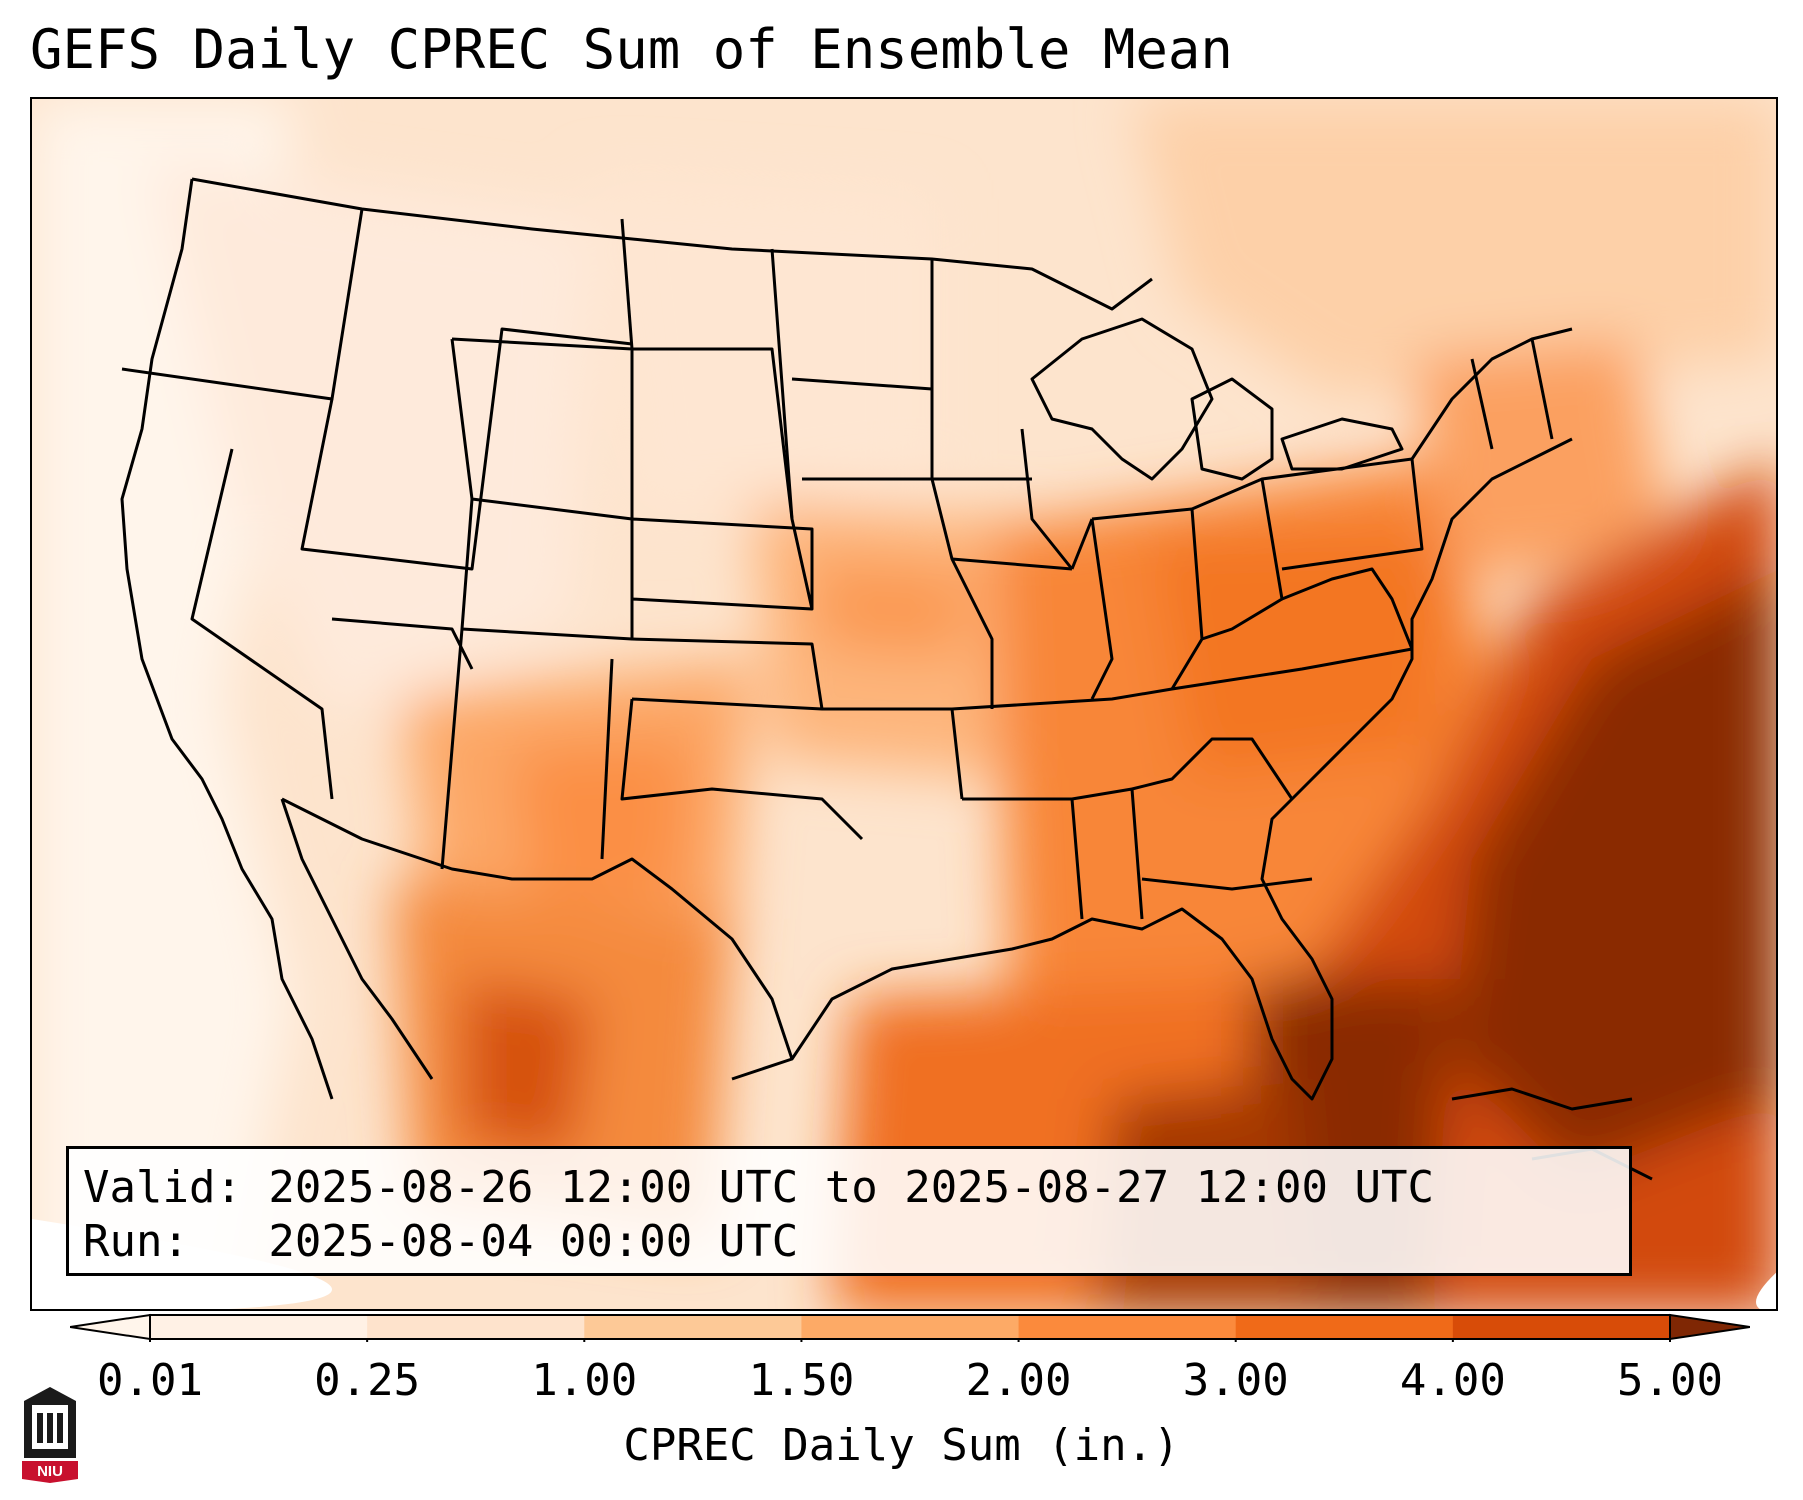  Describe the element at coordinates (1670, 1380) in the screenshot. I see `colorbar-tick-label: 5.00` at that location.